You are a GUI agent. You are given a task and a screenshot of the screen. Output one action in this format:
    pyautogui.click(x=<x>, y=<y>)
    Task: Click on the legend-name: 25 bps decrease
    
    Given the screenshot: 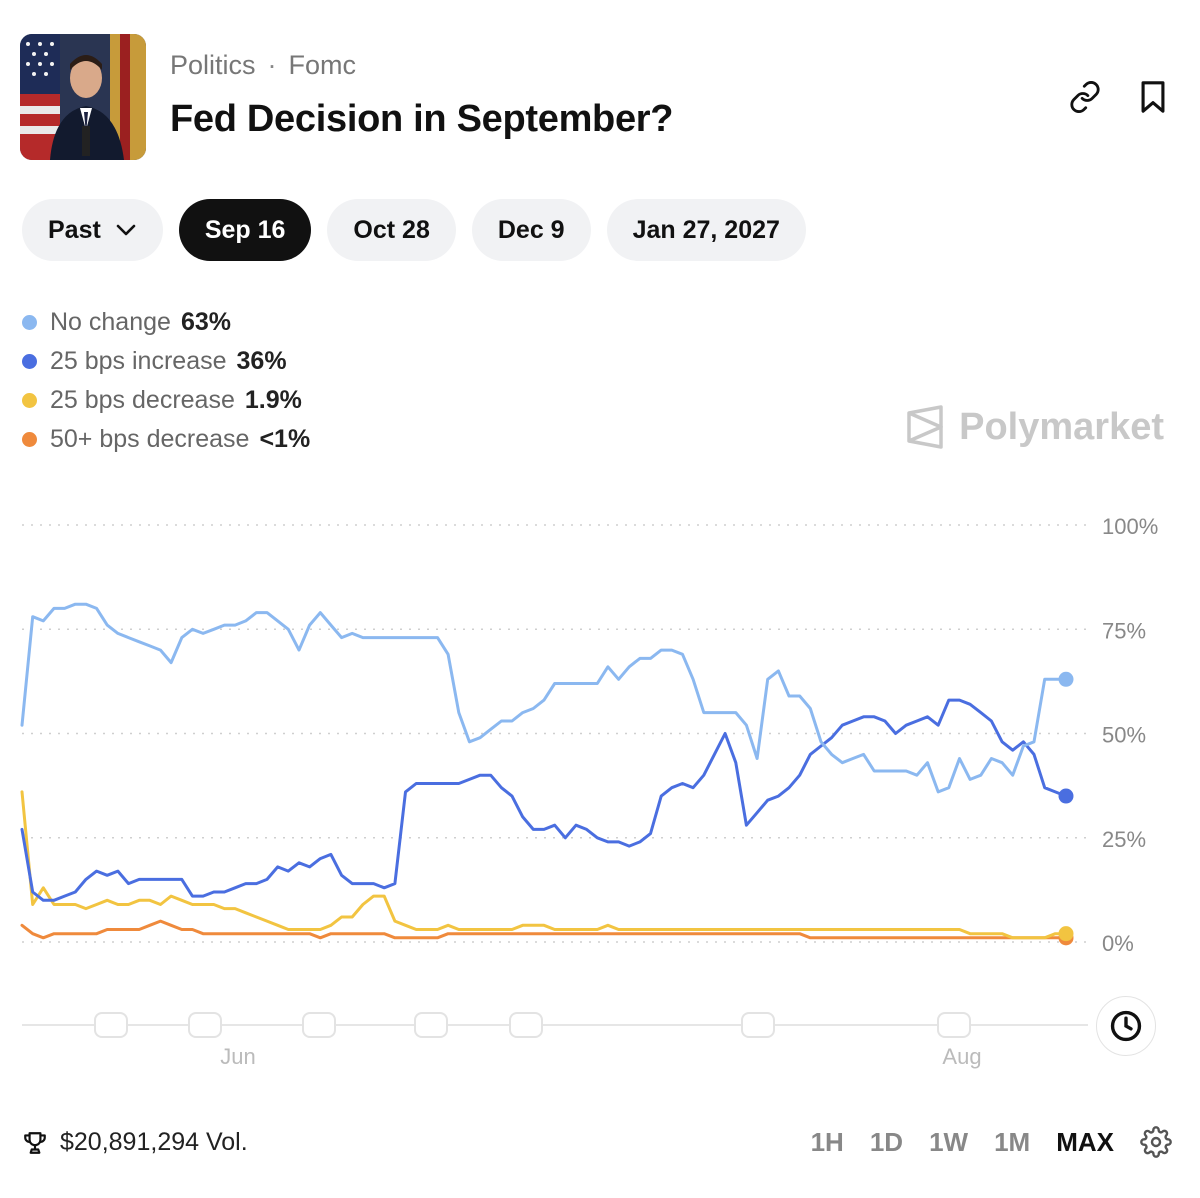 What is the action you would take?
    pyautogui.click(x=142, y=400)
    